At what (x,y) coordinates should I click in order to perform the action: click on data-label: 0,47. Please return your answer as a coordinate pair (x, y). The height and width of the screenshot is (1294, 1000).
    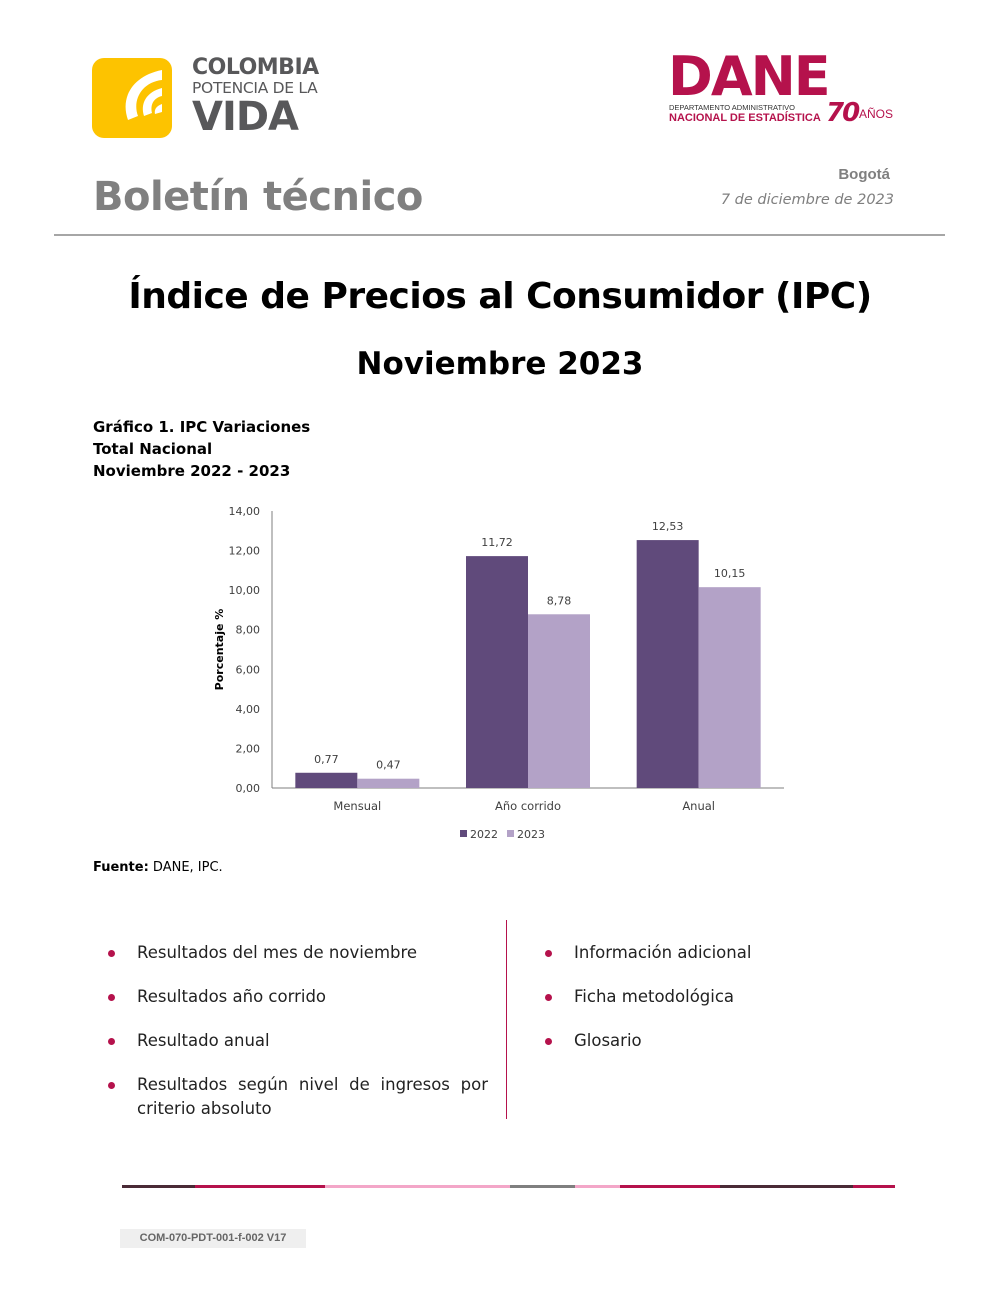
    Looking at the image, I should click on (388, 765).